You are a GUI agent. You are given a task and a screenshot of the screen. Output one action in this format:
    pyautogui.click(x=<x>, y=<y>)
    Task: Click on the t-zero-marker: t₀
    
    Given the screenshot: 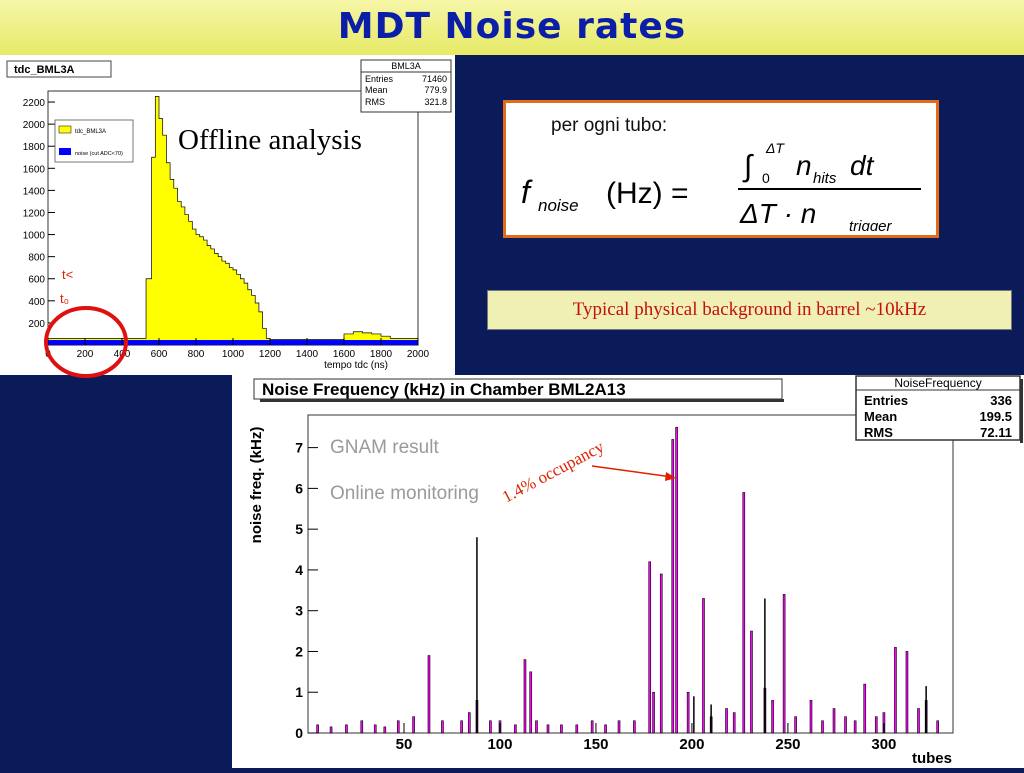 What is the action you would take?
    pyautogui.click(x=64, y=298)
    